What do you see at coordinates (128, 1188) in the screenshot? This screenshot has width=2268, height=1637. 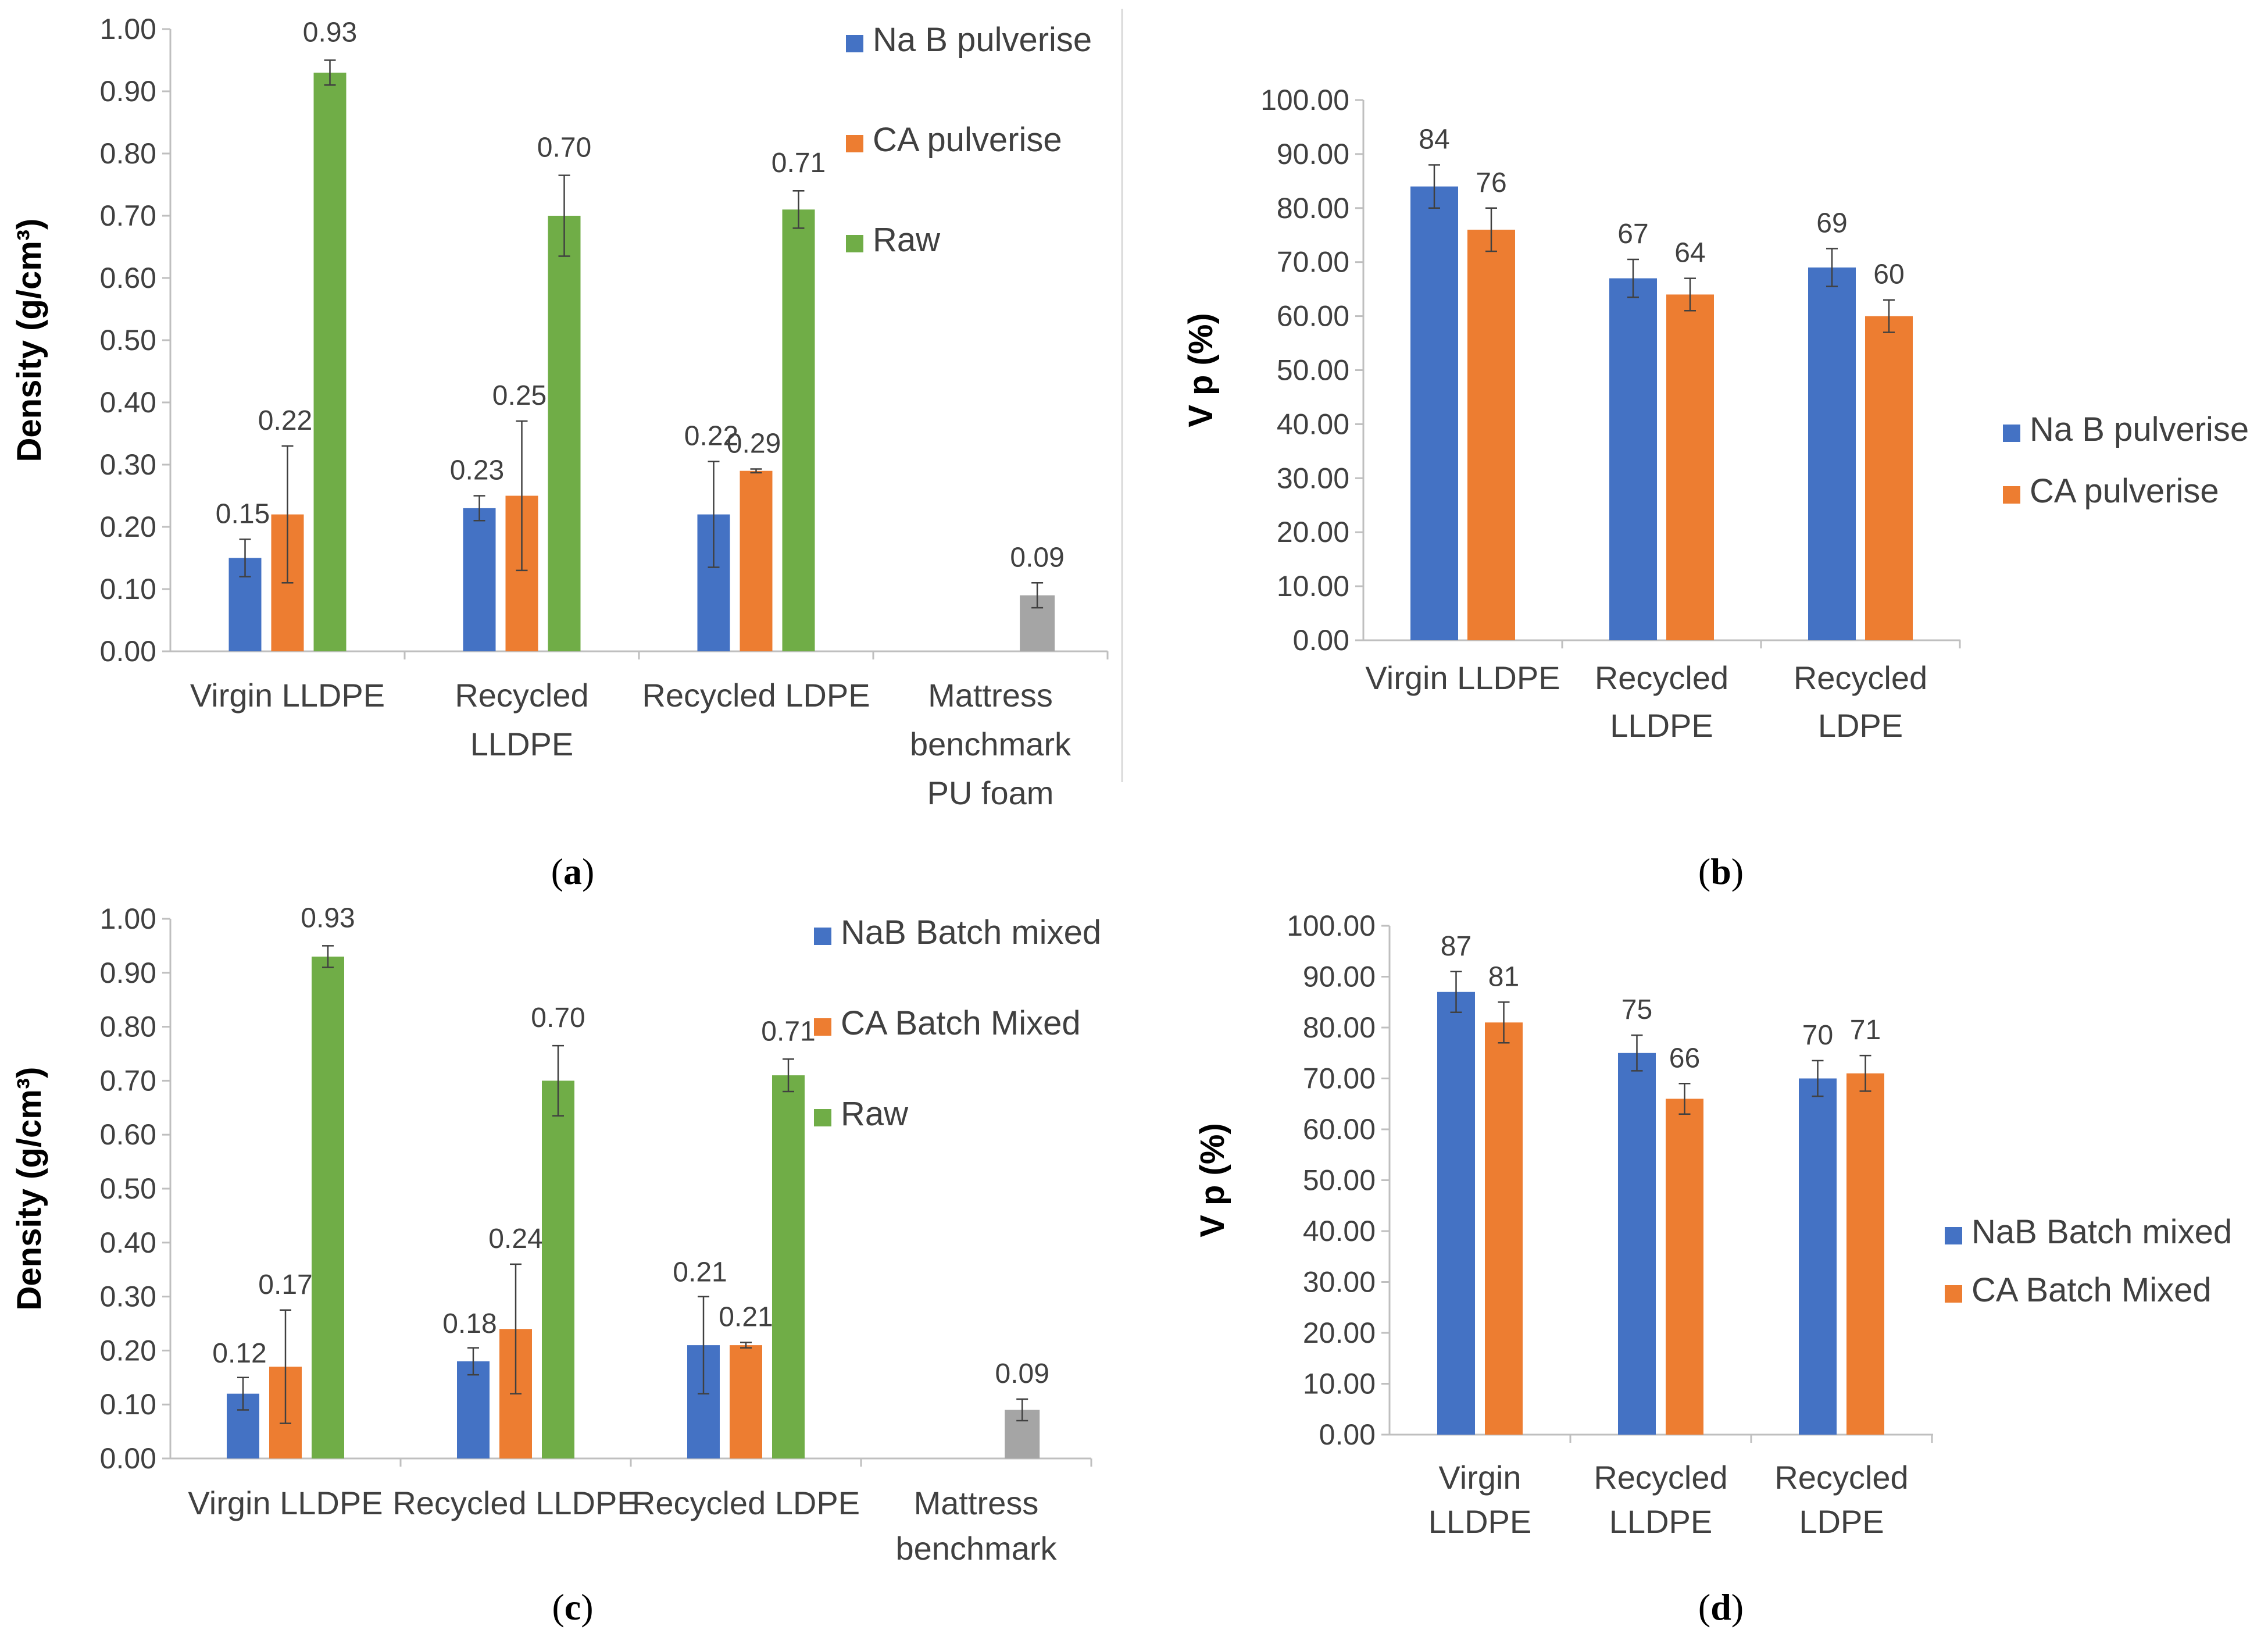 I see `y-tick-label: 0.50` at bounding box center [128, 1188].